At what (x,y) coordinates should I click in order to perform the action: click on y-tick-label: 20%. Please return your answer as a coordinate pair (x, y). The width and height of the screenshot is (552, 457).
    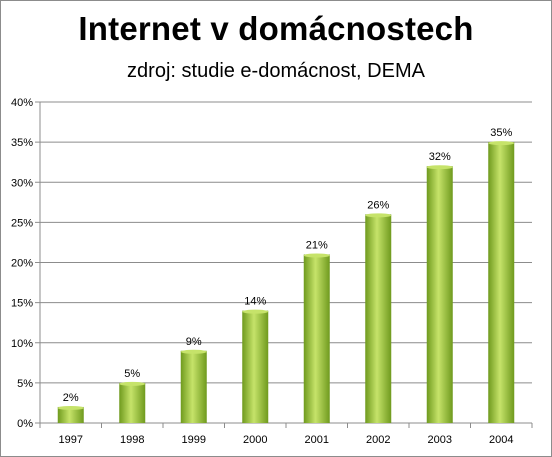
    Looking at the image, I should click on (22, 264).